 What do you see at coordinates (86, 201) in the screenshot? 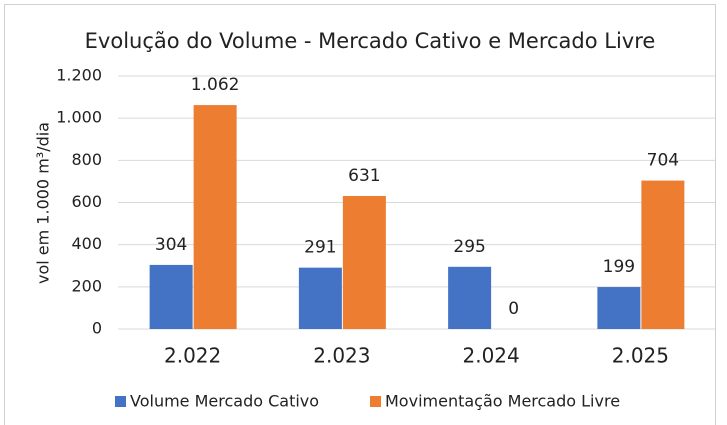
I see `y-tick-label: 600` at bounding box center [86, 201].